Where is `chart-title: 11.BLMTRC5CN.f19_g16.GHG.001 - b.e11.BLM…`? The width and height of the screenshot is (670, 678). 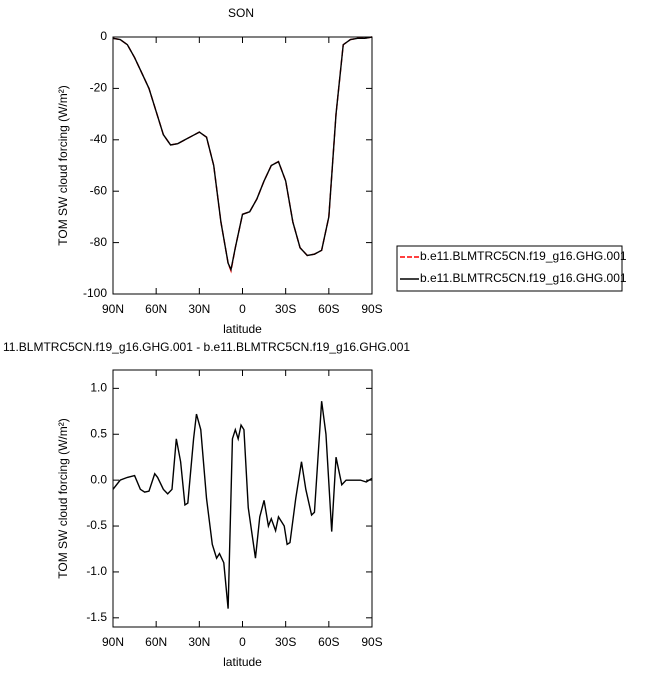 chart-title: 11.BLMTRC5CN.f19_g16.GHG.001 - b.e11.BLM… is located at coordinates (206, 347).